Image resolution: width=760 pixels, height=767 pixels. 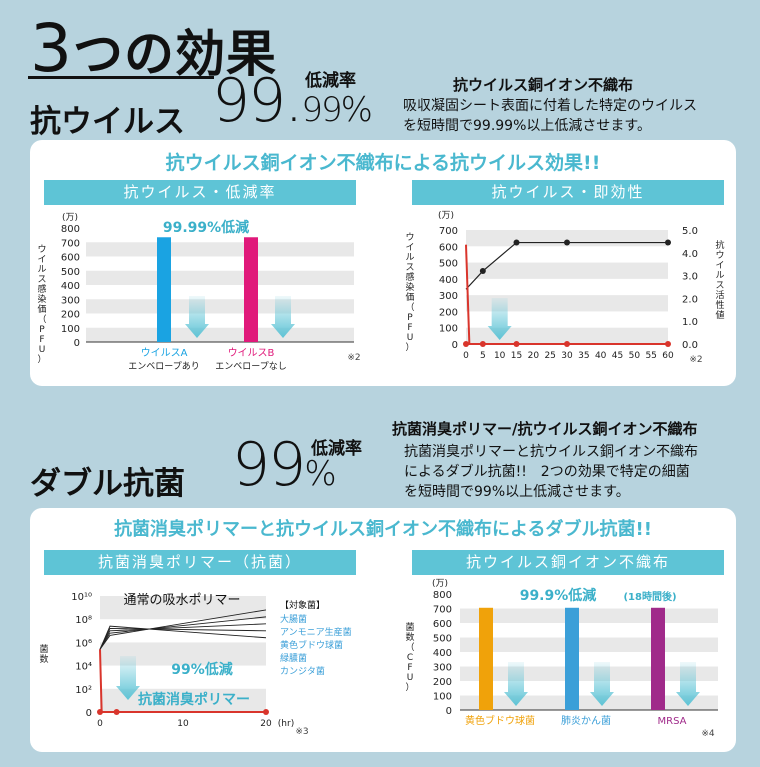 I want to click on footnote: ※2, so click(x=353, y=358).